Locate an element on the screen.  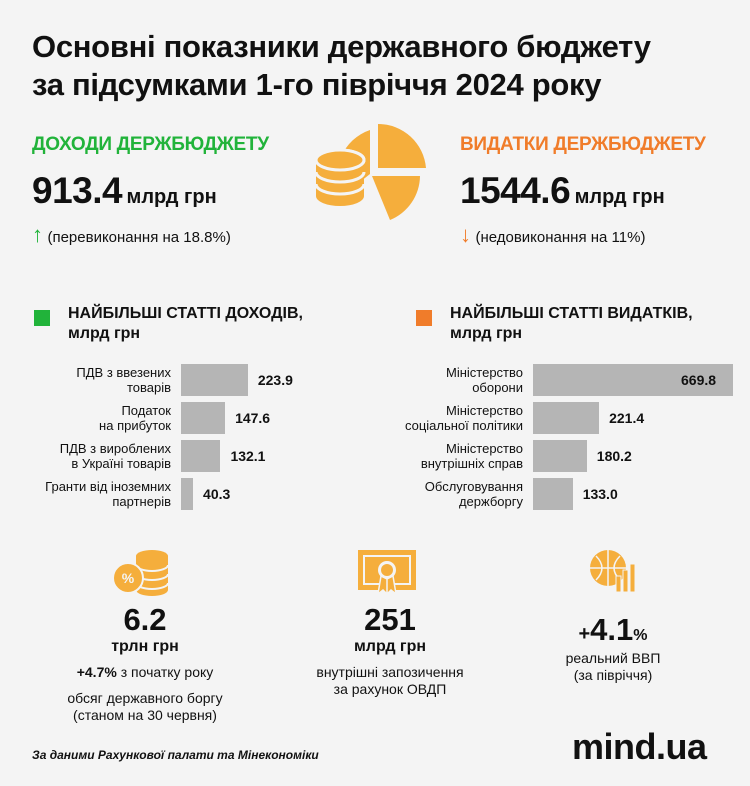
ovdp-desc: внутрішні запозичення за рахунок ОВДП is located at coordinates (390, 681).